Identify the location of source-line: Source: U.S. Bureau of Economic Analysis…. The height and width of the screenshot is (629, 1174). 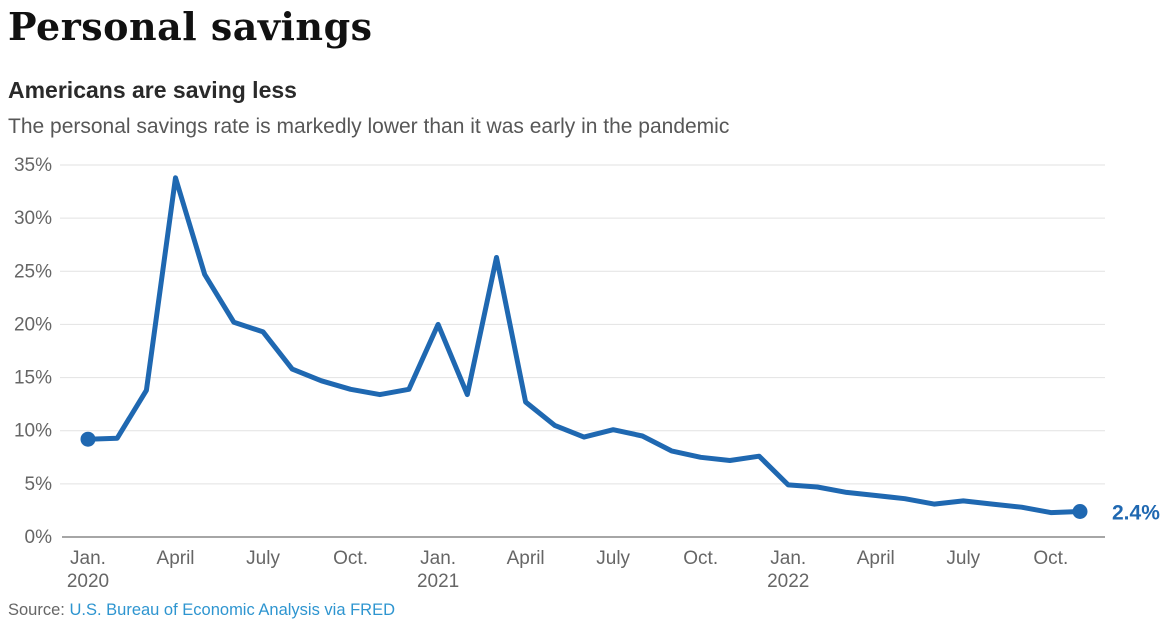
(591, 610).